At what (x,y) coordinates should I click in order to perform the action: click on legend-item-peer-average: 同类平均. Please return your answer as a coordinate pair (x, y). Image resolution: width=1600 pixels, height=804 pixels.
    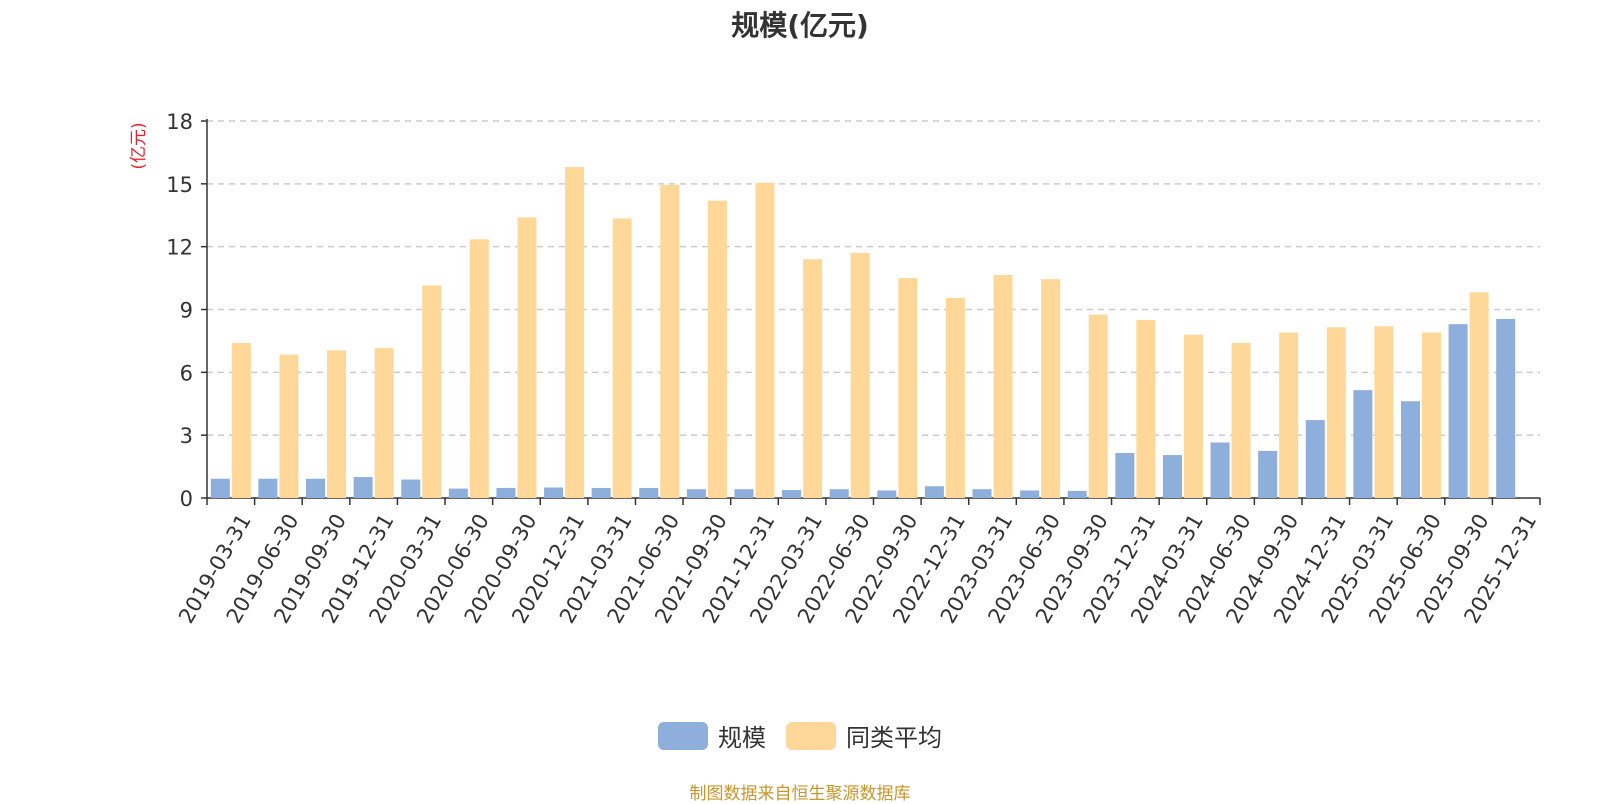
    Looking at the image, I should click on (864, 735).